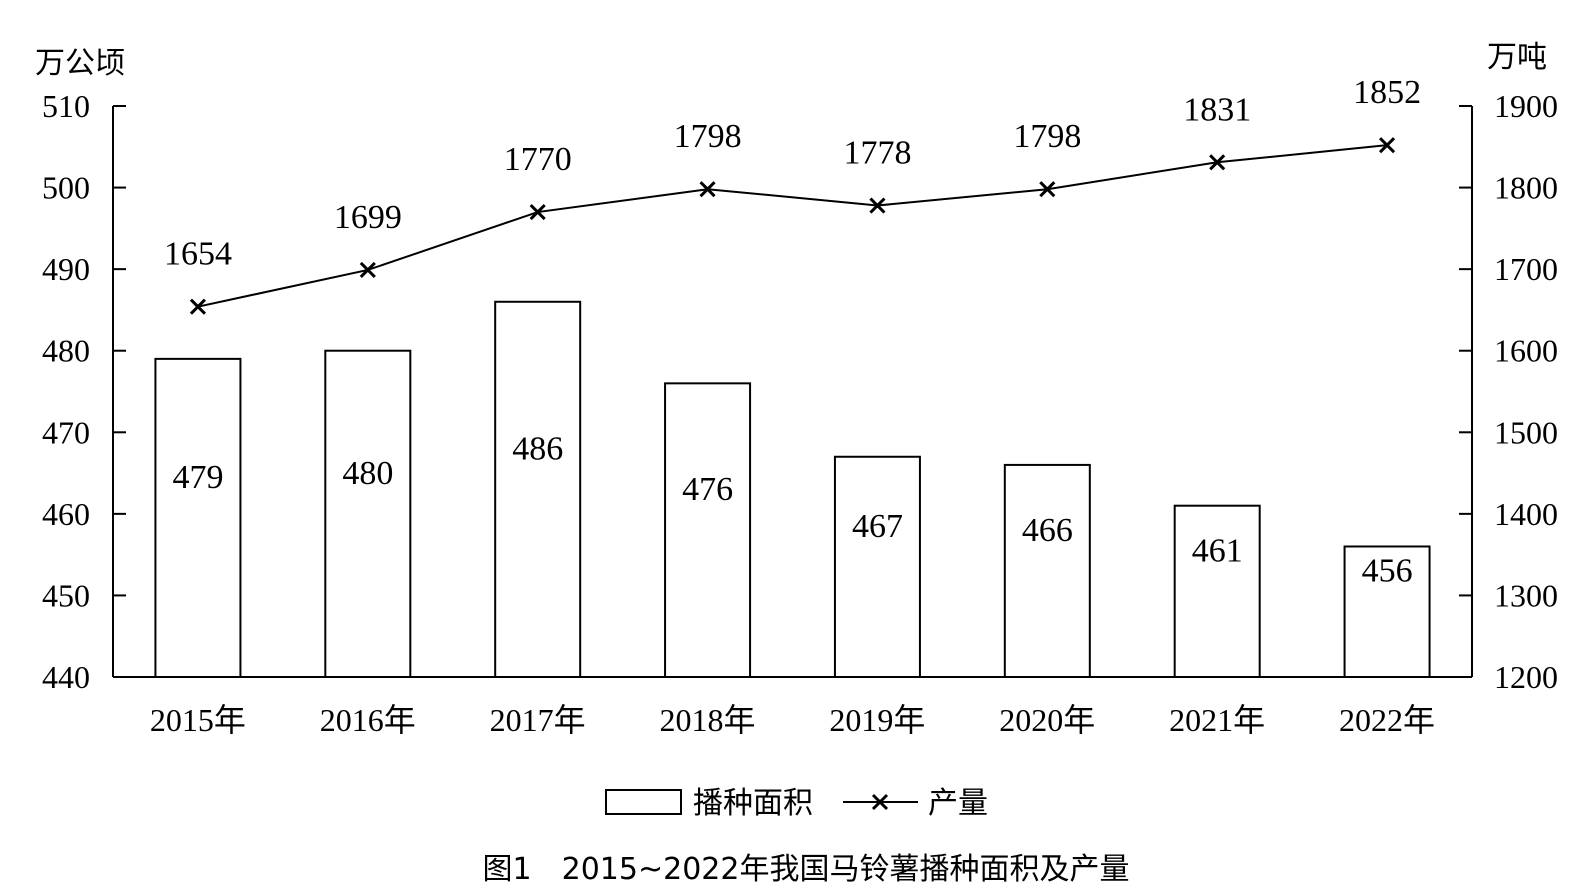 This screenshot has height=896, width=1584. What do you see at coordinates (198, 254) in the screenshot?
I see `line-value-label: 1654` at bounding box center [198, 254].